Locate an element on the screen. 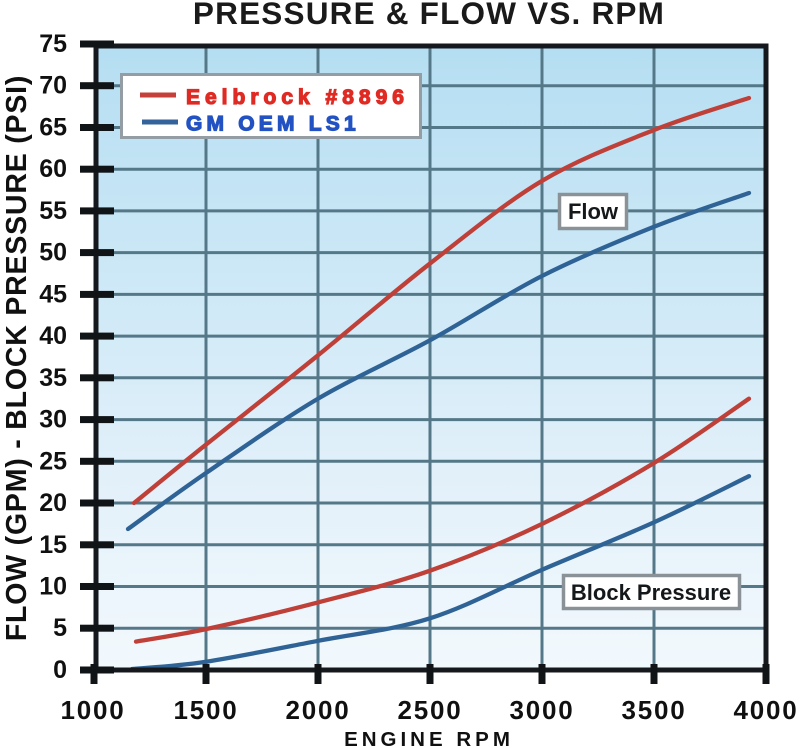 This screenshot has height=748, width=800. svg-text: 3000 is located at coordinates (541, 710).